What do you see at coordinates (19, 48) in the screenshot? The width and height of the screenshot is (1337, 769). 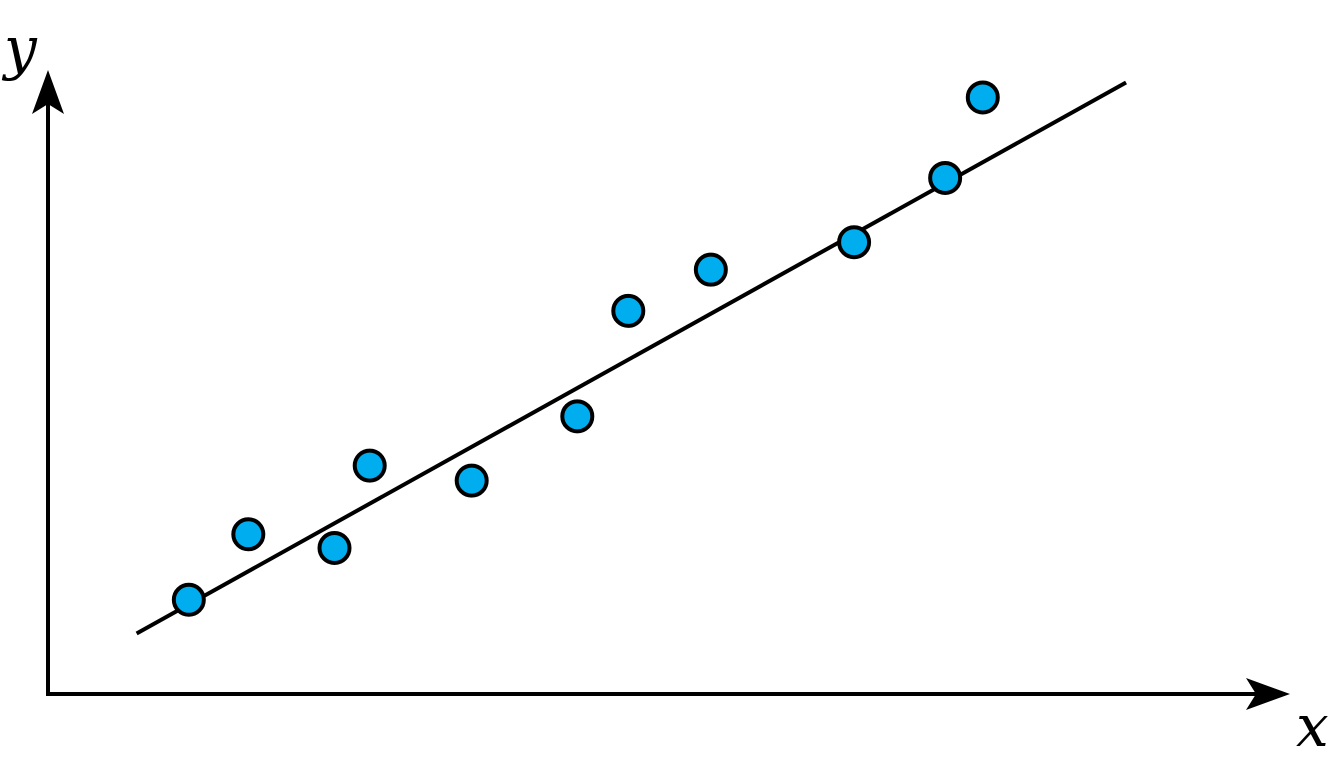 I see `y-axis-label: y` at bounding box center [19, 48].